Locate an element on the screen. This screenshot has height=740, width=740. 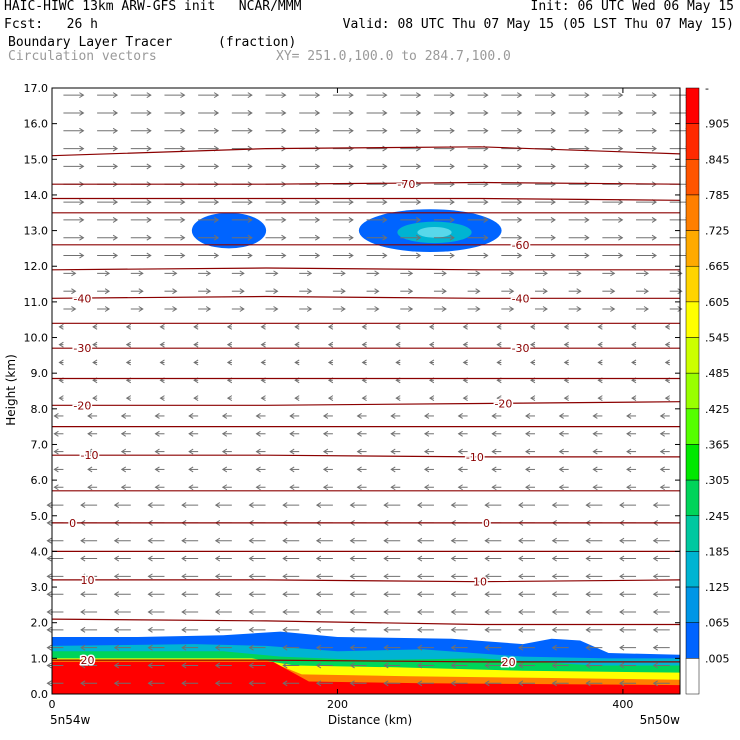
x-end-label: 5n50w is located at coordinates (660, 720).